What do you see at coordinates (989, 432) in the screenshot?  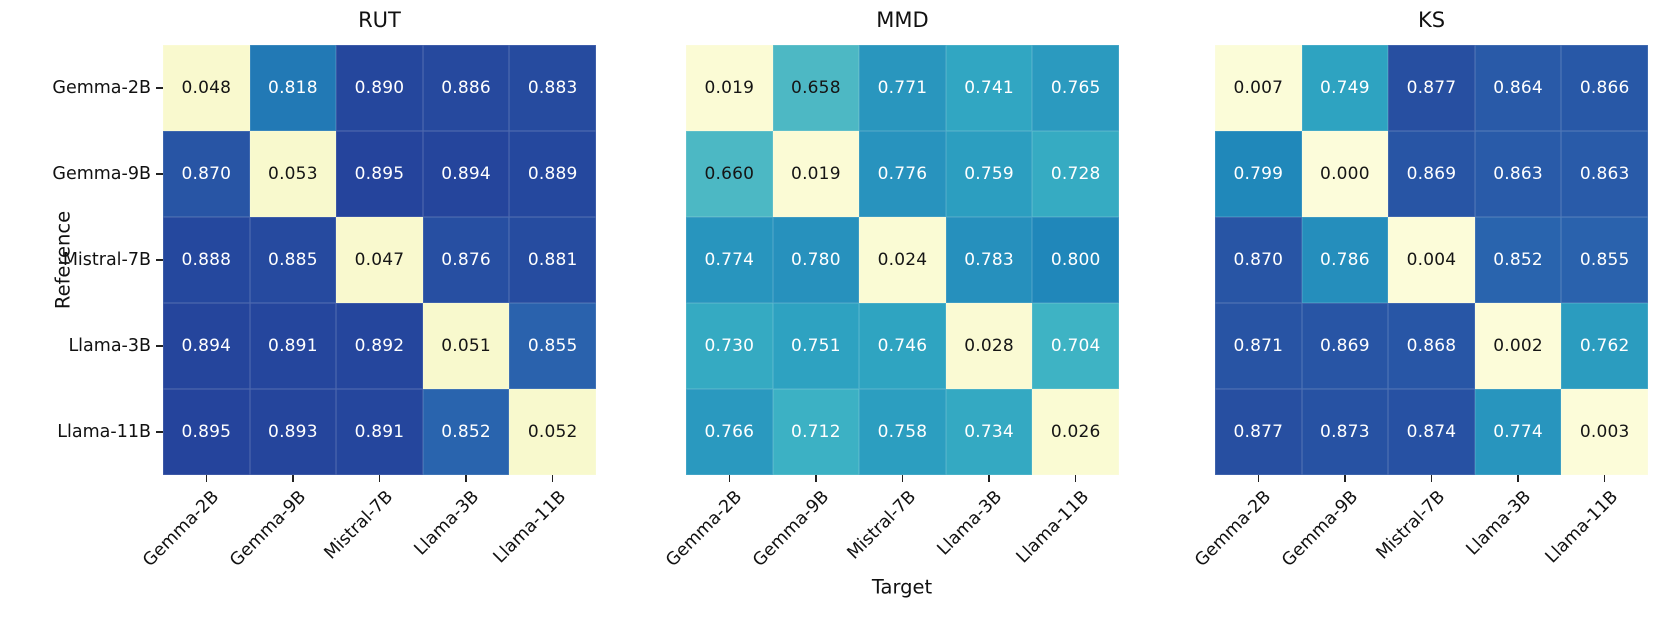 I see `heatmap-cell: 0.734` at bounding box center [989, 432].